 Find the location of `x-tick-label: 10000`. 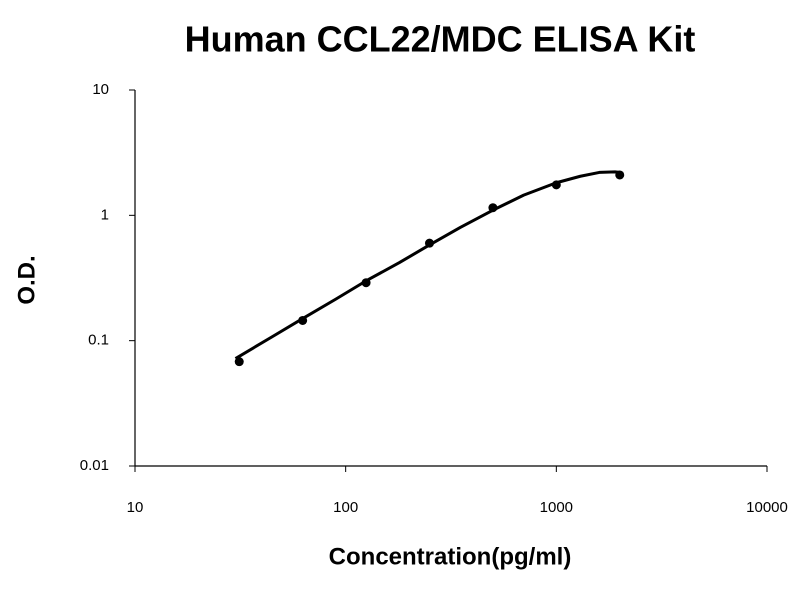

x-tick-label: 10000 is located at coordinates (767, 507).